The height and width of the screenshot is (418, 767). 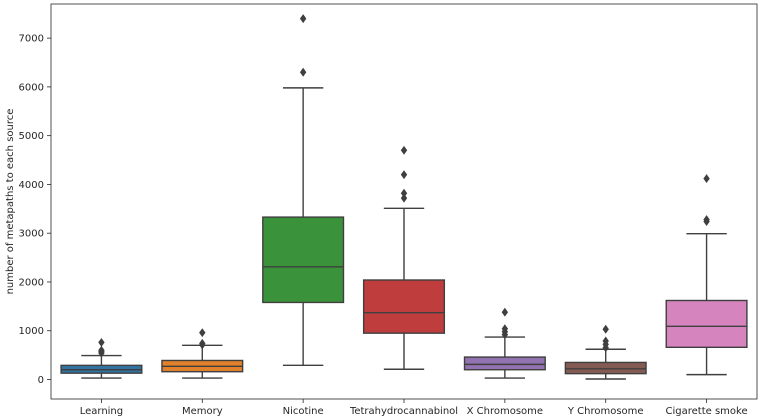 I want to click on x-tick-label: Cigarette smoke, so click(x=707, y=411).